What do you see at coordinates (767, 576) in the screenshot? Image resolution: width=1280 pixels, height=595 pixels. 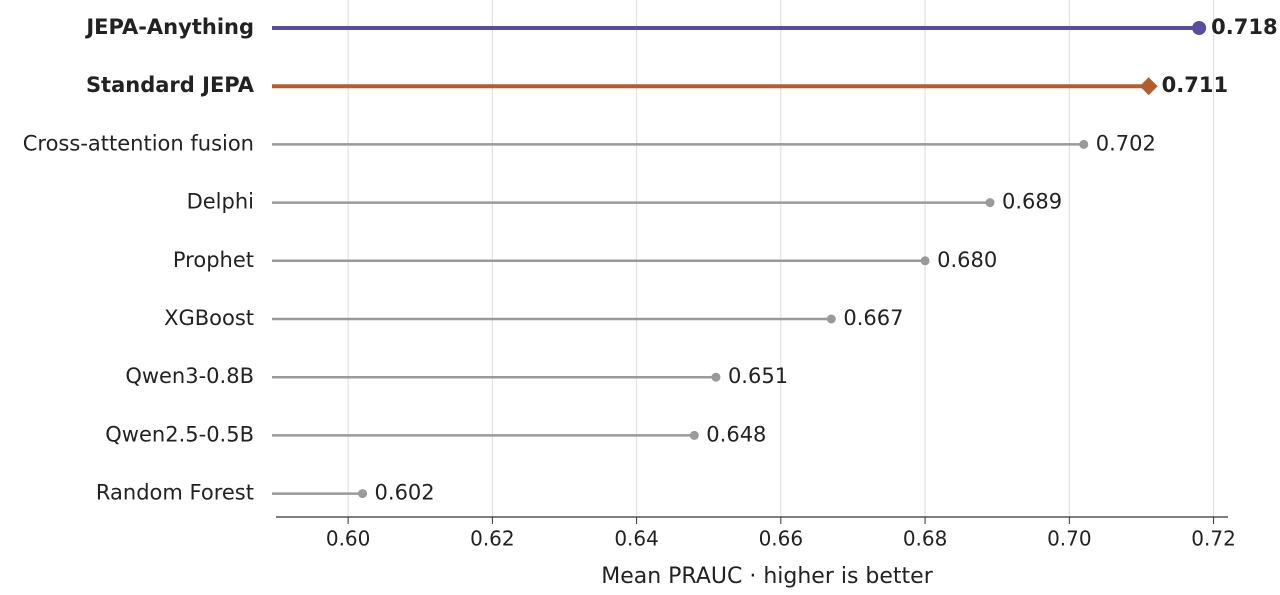 I see `x-axis-label: Mean PRAUC · higher is better` at bounding box center [767, 576].